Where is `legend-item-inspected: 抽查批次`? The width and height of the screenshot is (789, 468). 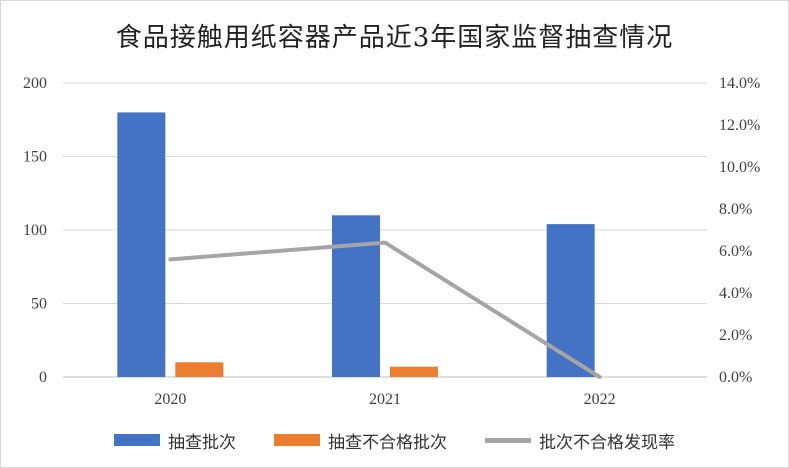
legend-item-inspected: 抽查批次 is located at coordinates (175, 440).